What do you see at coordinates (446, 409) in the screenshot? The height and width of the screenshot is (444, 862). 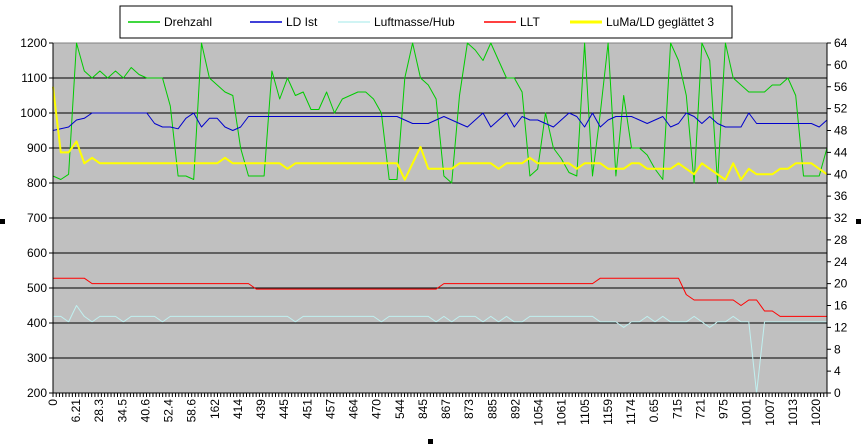 I see `x-tick-label: 867` at bounding box center [446, 409].